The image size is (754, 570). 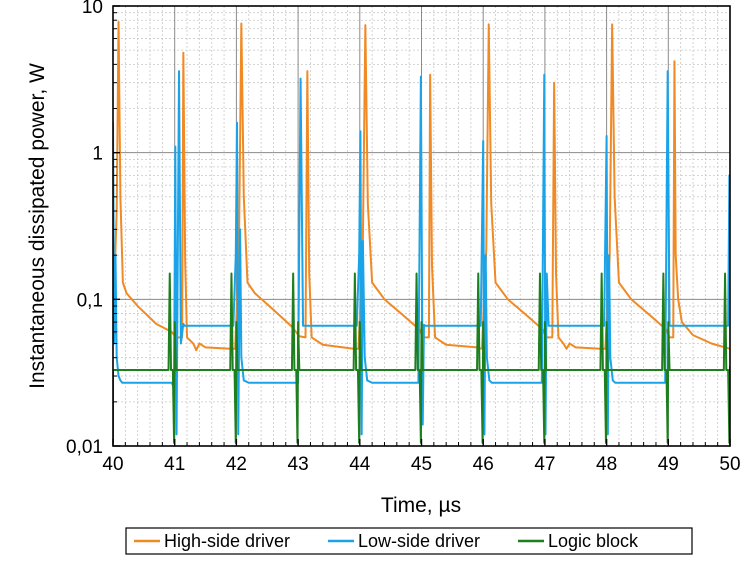 I want to click on x-tick-label: 47, so click(x=544, y=464).